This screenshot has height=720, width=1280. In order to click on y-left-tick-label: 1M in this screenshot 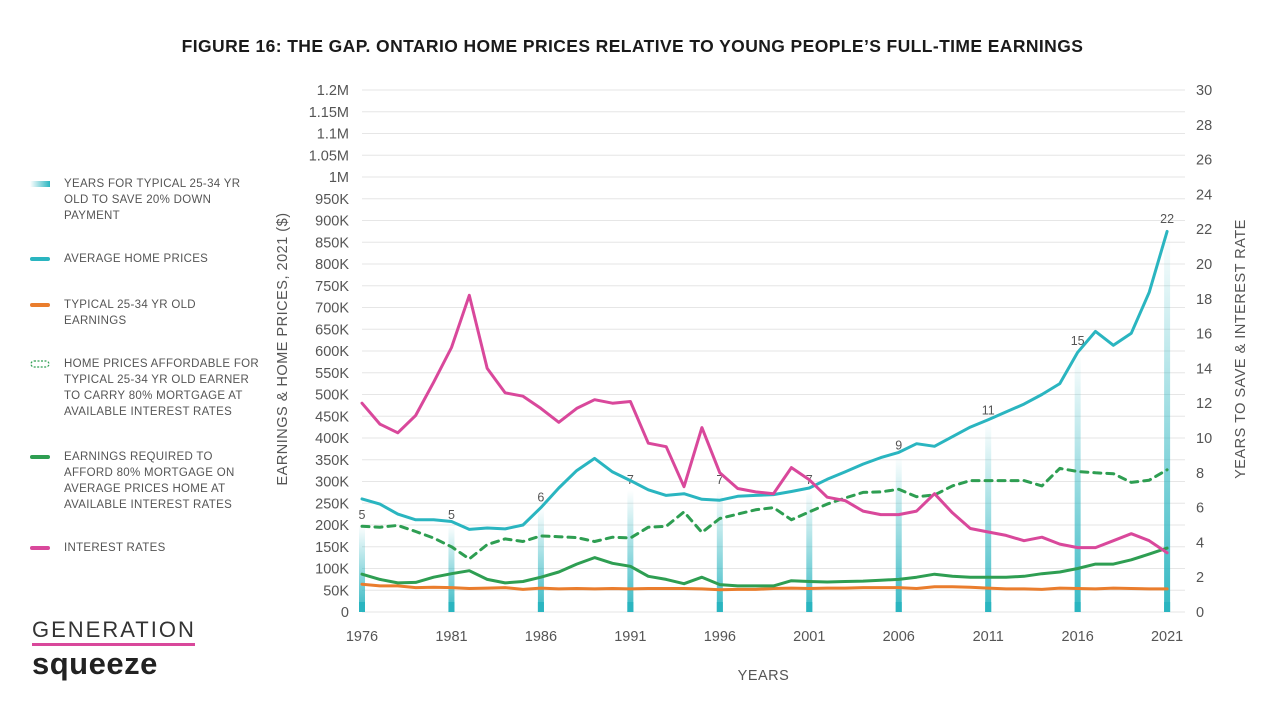, I will do `click(339, 178)`.